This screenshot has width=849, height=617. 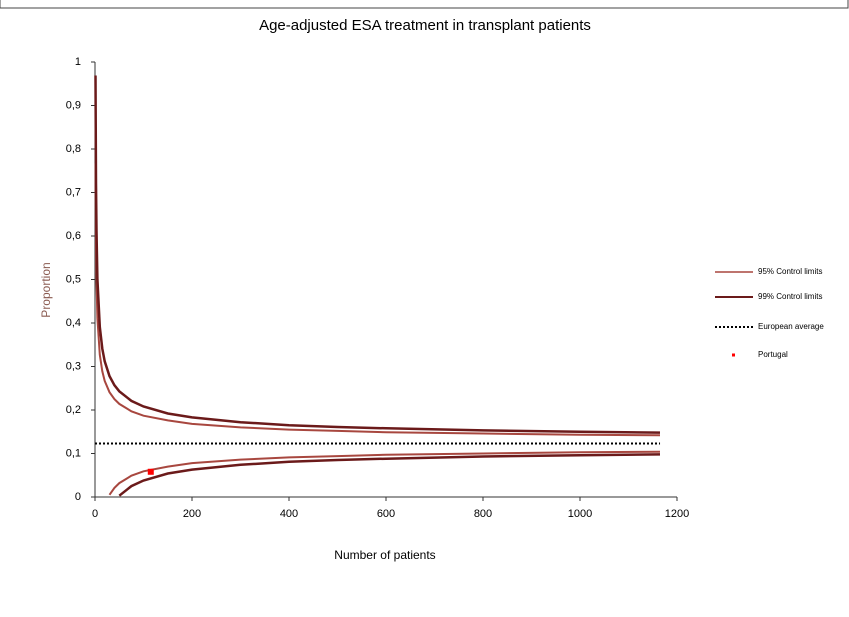 What do you see at coordinates (95, 514) in the screenshot?
I see `x-tick-label: 0` at bounding box center [95, 514].